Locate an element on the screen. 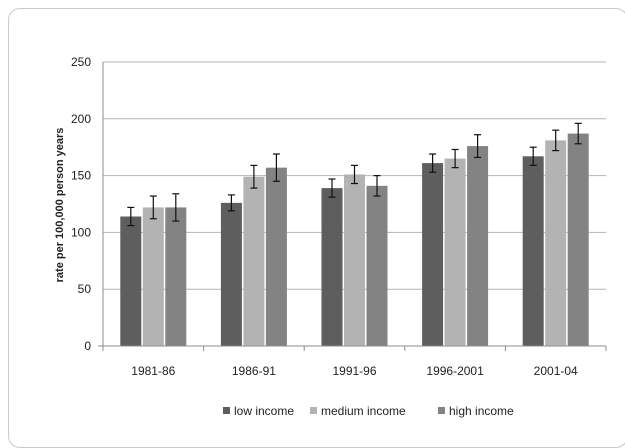 This screenshot has width=625, height=448. y-tick-label: 150 is located at coordinates (81, 176).